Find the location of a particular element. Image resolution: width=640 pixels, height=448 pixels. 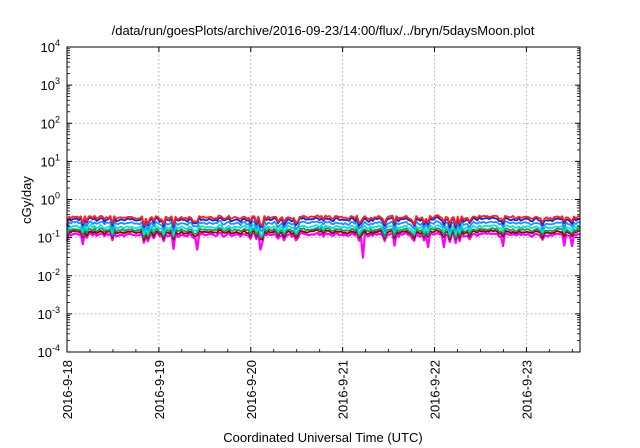

x-axis-title: Coordinated Universal Time (UTC) is located at coordinates (322, 437).